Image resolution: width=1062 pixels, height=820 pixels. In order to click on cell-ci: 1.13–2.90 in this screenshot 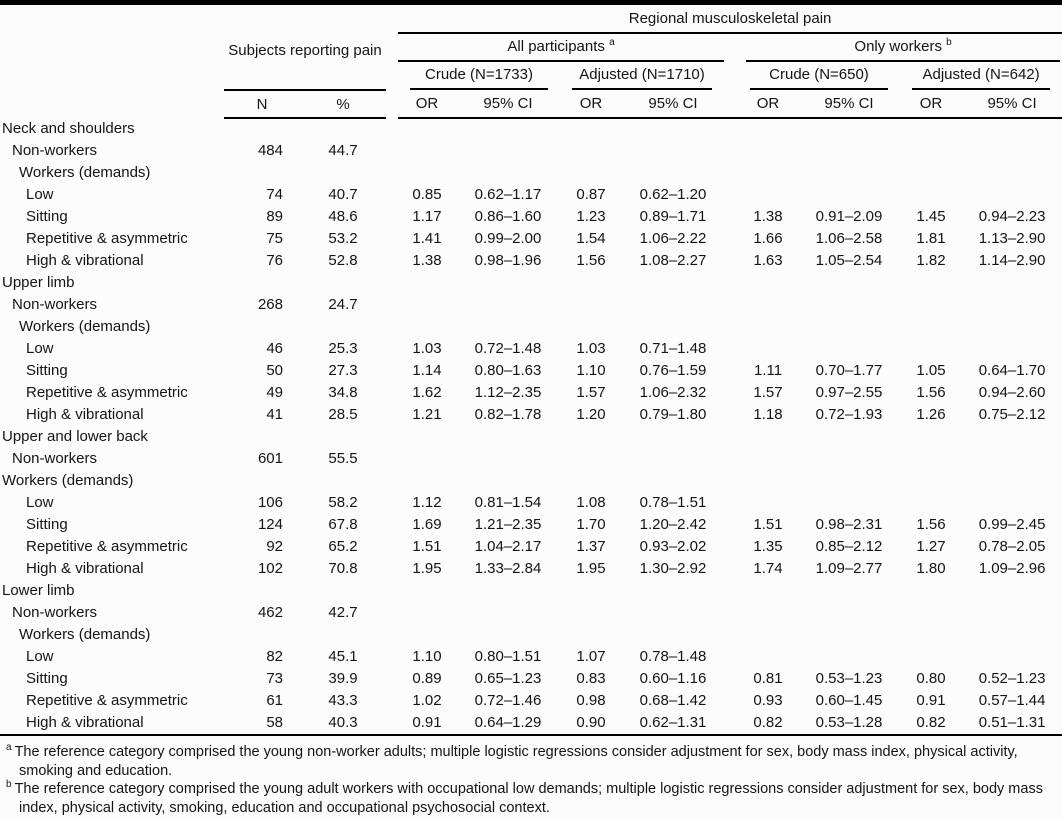, I will do `click(1012, 238)`.